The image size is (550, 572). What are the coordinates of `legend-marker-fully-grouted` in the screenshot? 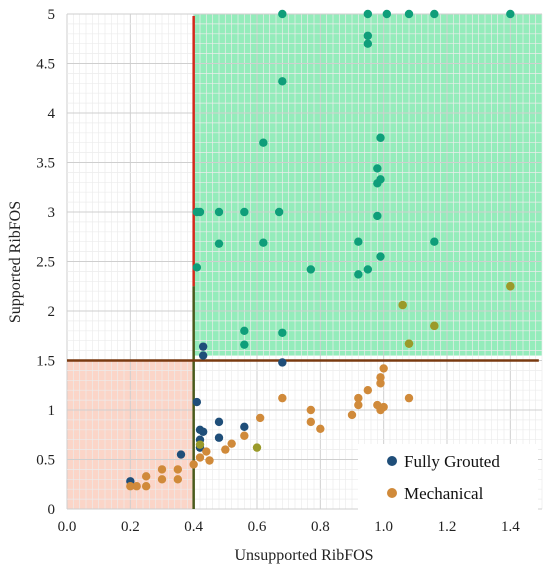 It's located at (392, 461).